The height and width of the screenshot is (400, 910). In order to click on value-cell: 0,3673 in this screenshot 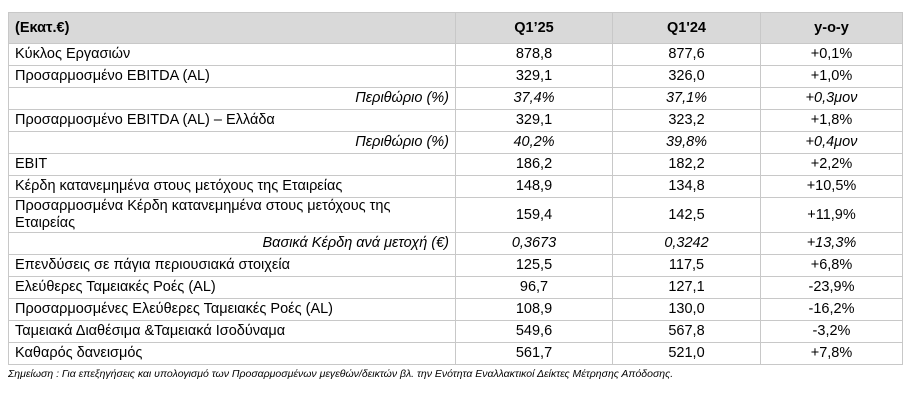, I will do `click(534, 243)`.